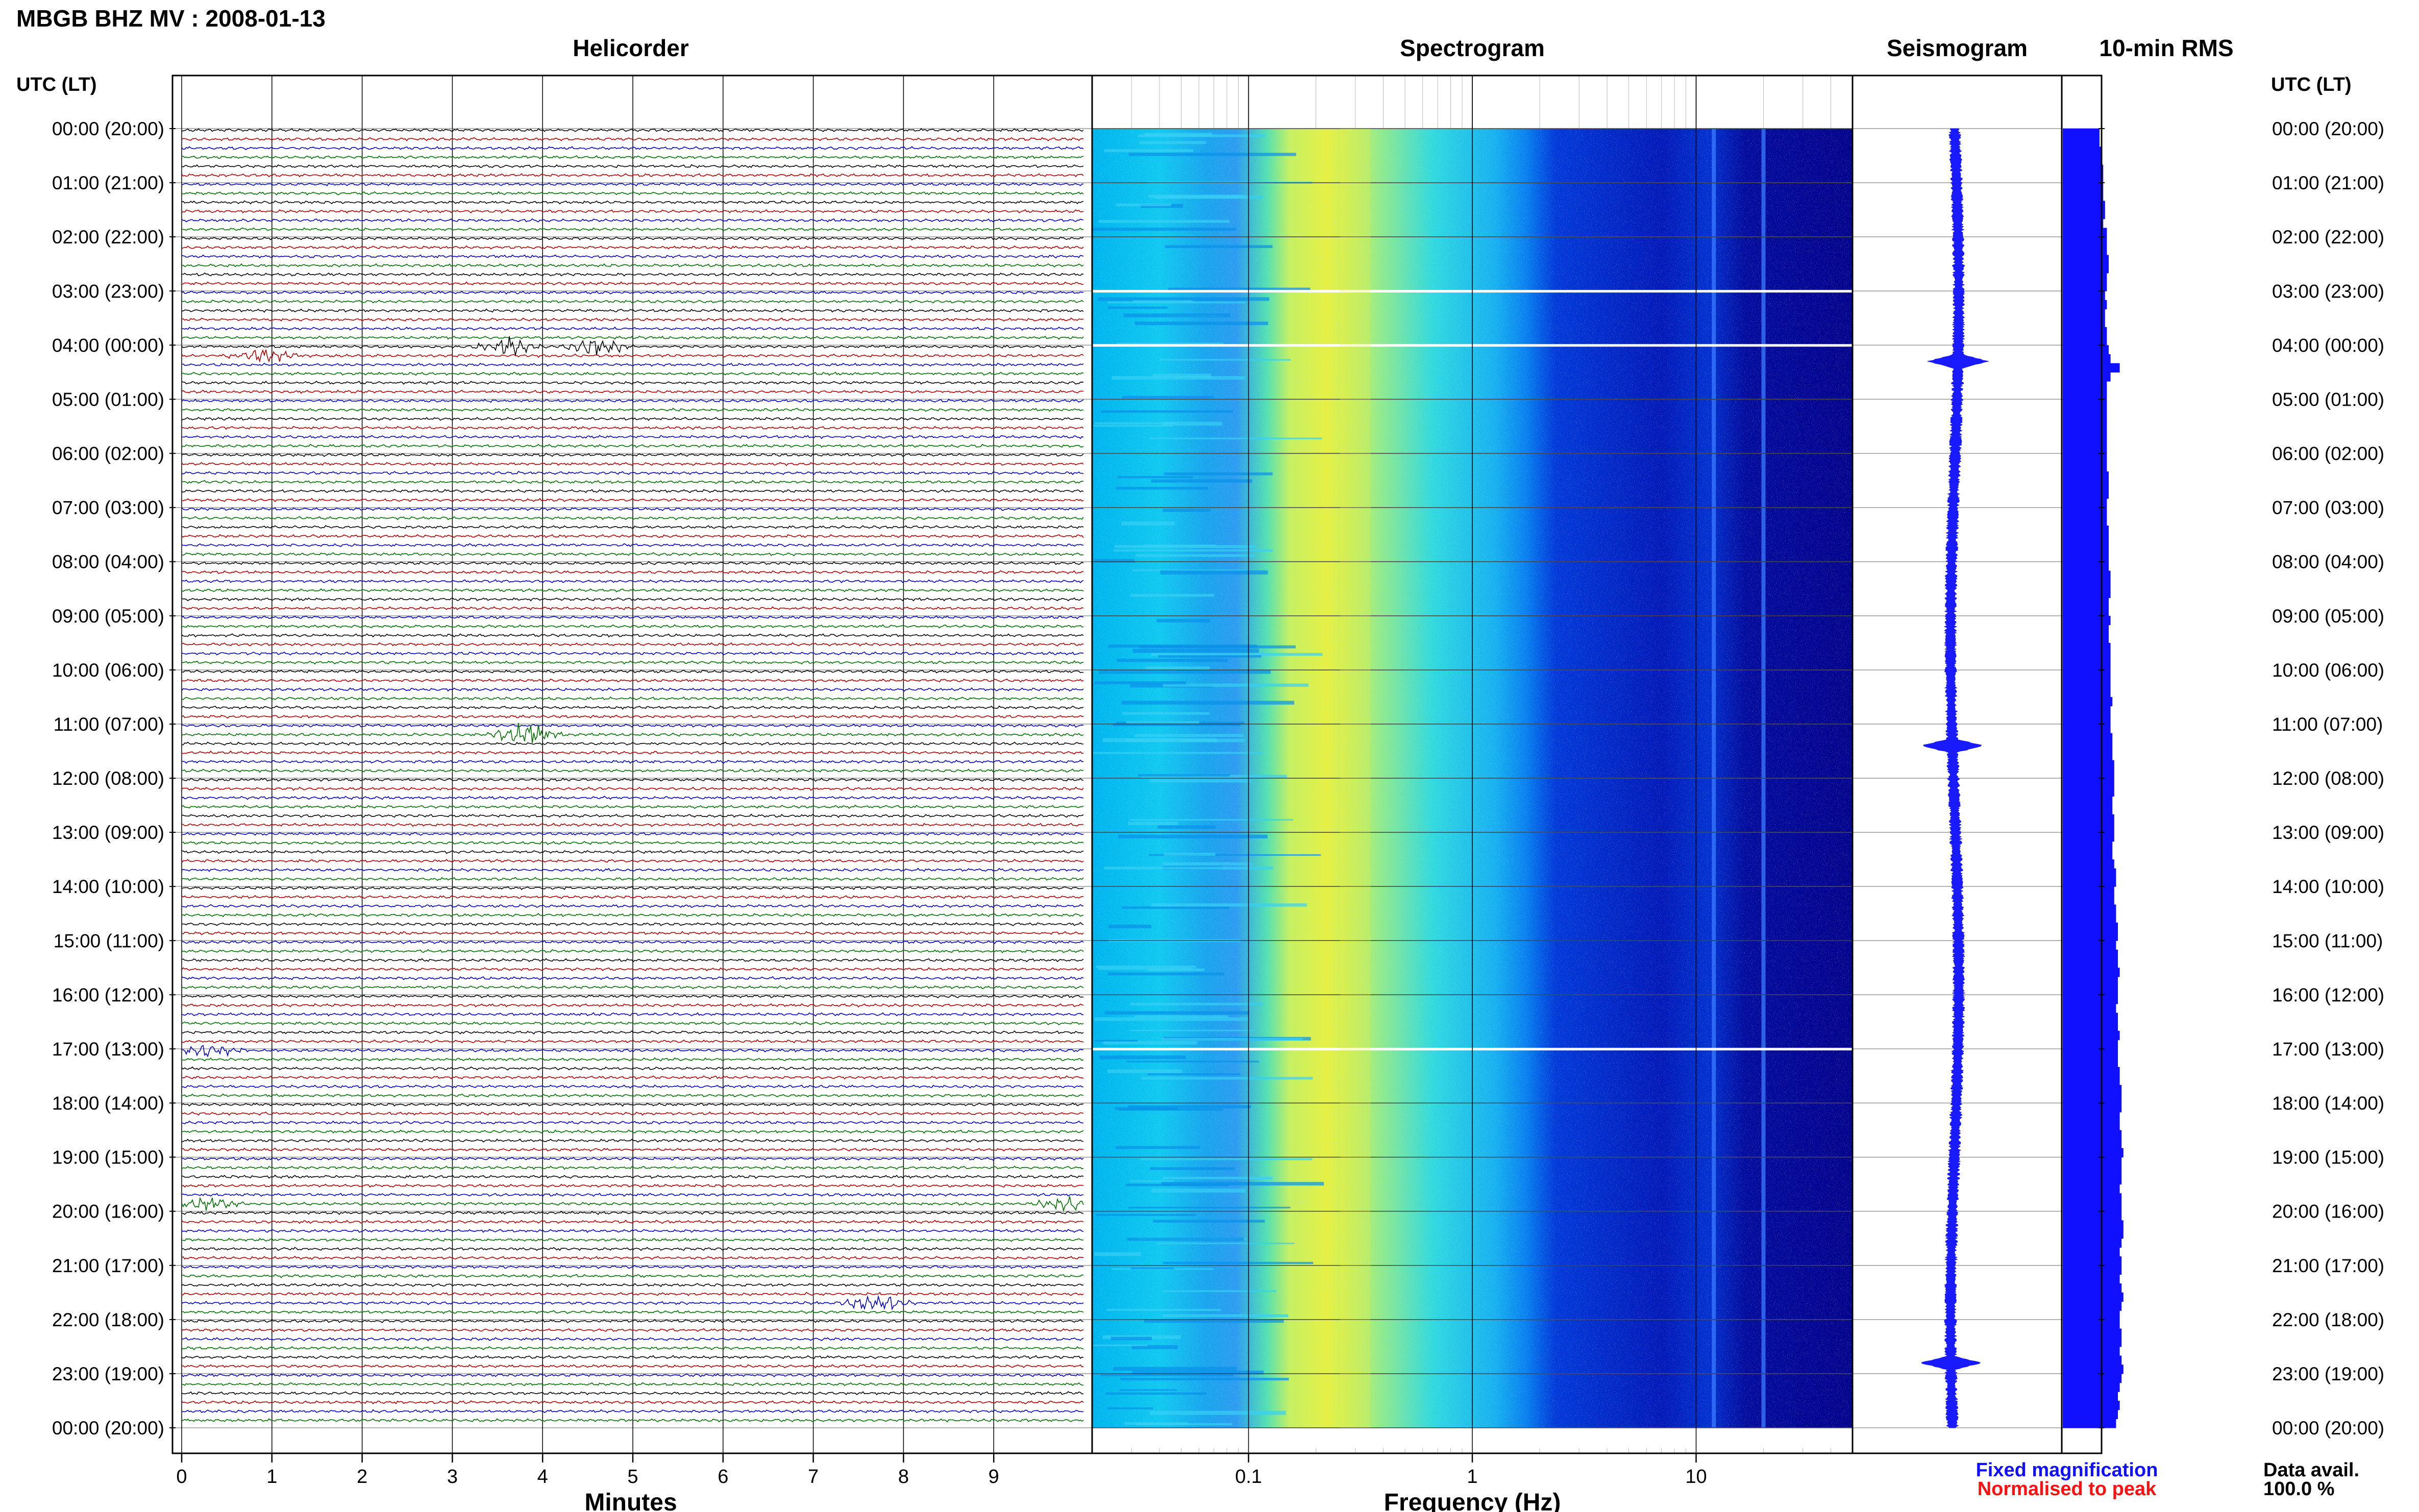 The image size is (2419, 1512). Describe the element at coordinates (2328, 616) in the screenshot. I see `time-label-right: 09:00 (05:00)` at that location.